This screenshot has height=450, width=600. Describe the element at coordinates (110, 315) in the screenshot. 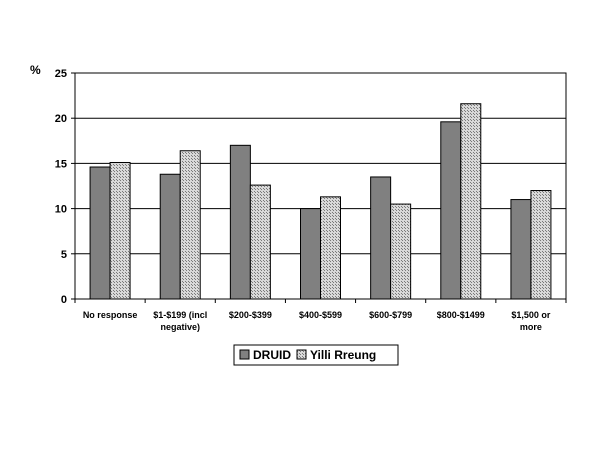

I see `x-category-label: No response` at that location.